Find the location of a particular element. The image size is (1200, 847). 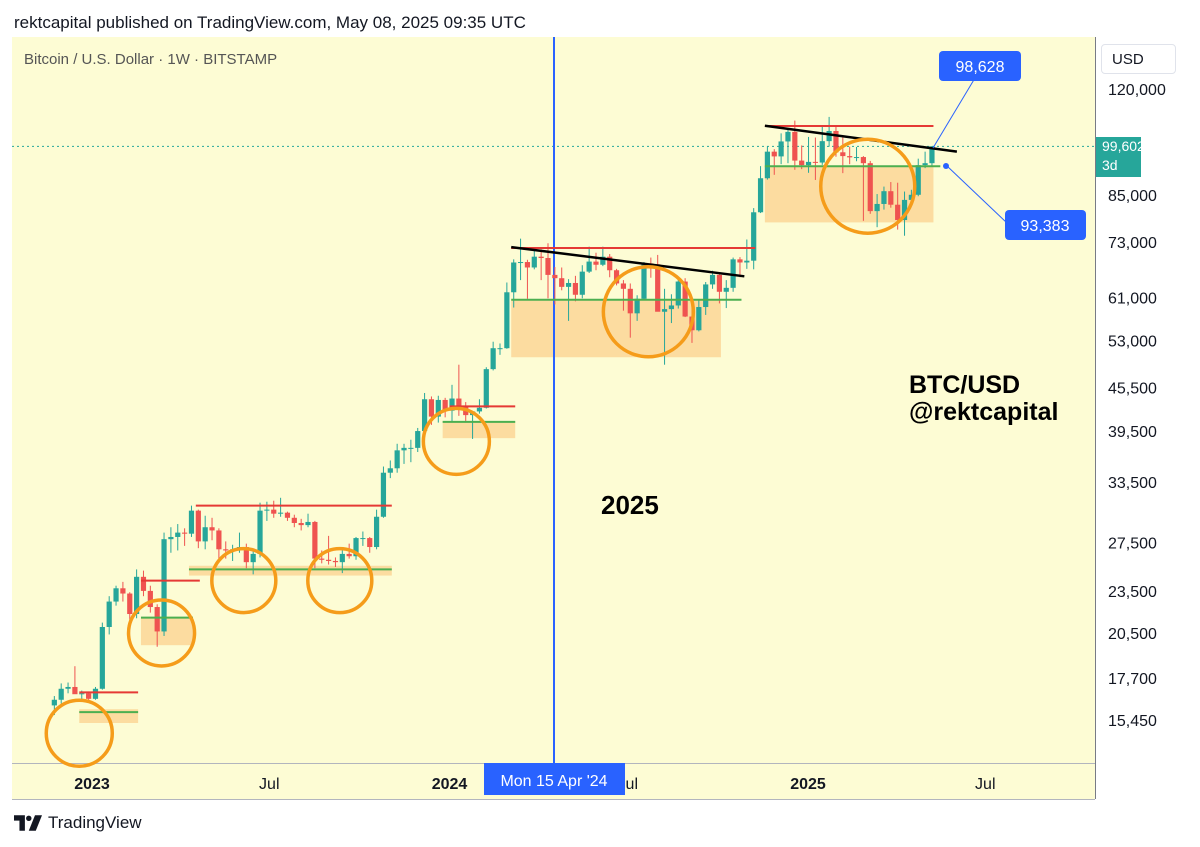

price-tick-label: 20,500 is located at coordinates (1132, 634).